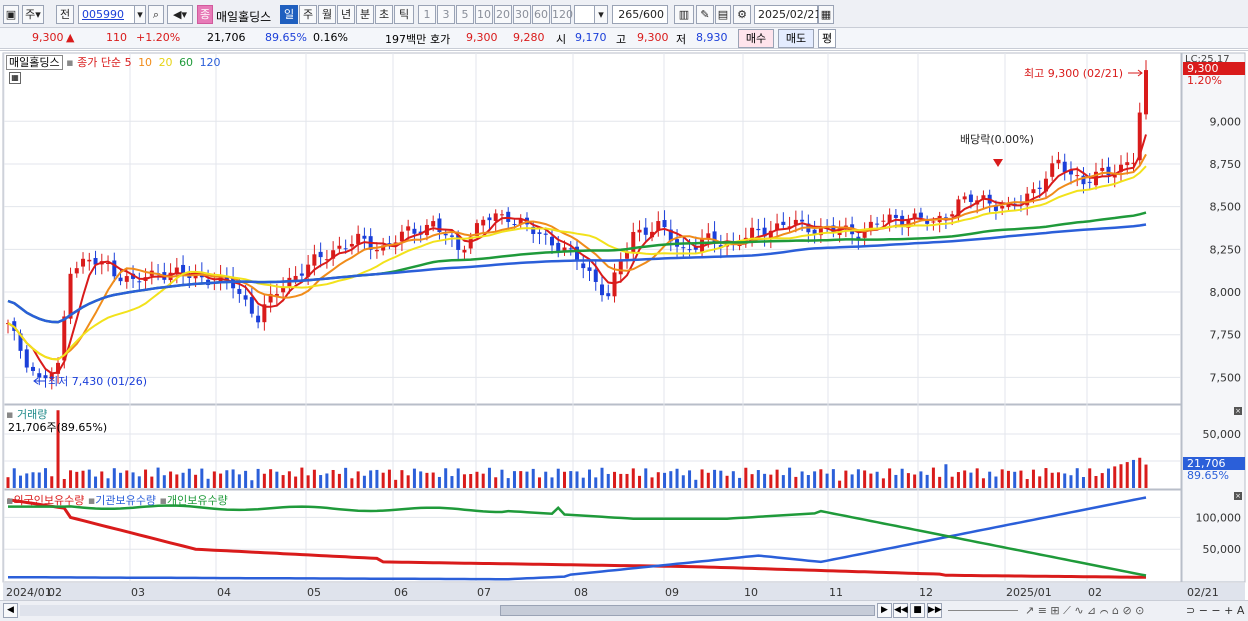 The image size is (1248, 621). What do you see at coordinates (427, 14) in the screenshot?
I see `interval-1: 1` at bounding box center [427, 14].